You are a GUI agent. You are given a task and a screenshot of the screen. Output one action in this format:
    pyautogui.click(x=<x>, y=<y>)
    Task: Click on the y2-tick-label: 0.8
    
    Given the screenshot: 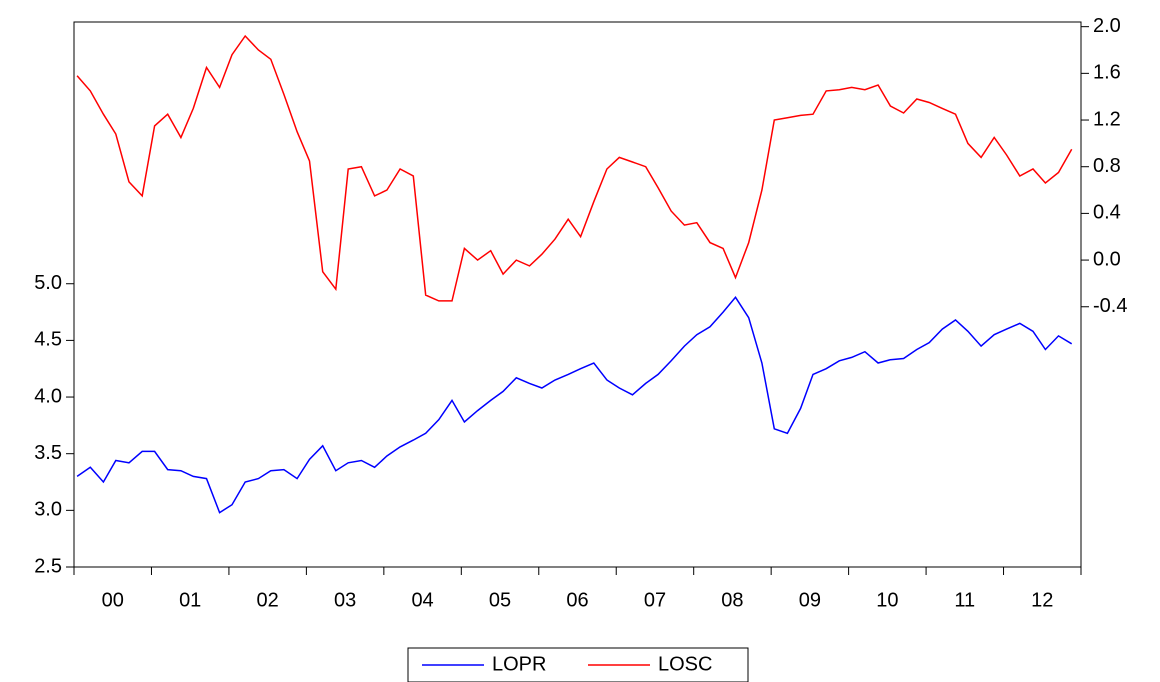 What is the action you would take?
    pyautogui.click(x=1107, y=166)
    